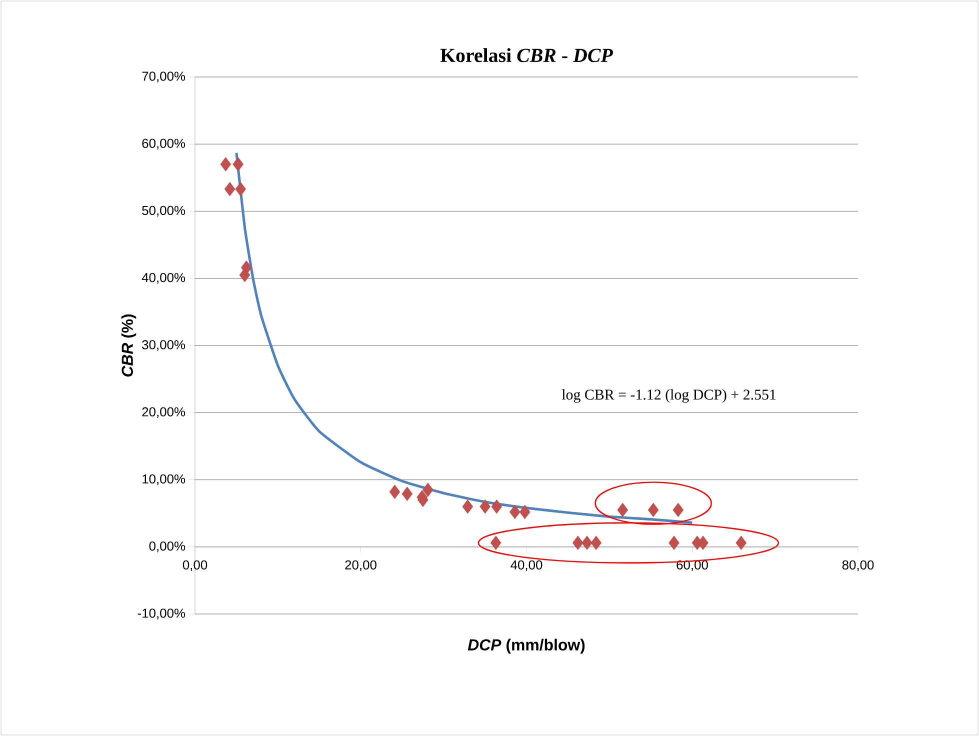 The width and height of the screenshot is (979, 736). Describe the element at coordinates (858, 566) in the screenshot. I see `x-tick-label: 80,00` at that location.